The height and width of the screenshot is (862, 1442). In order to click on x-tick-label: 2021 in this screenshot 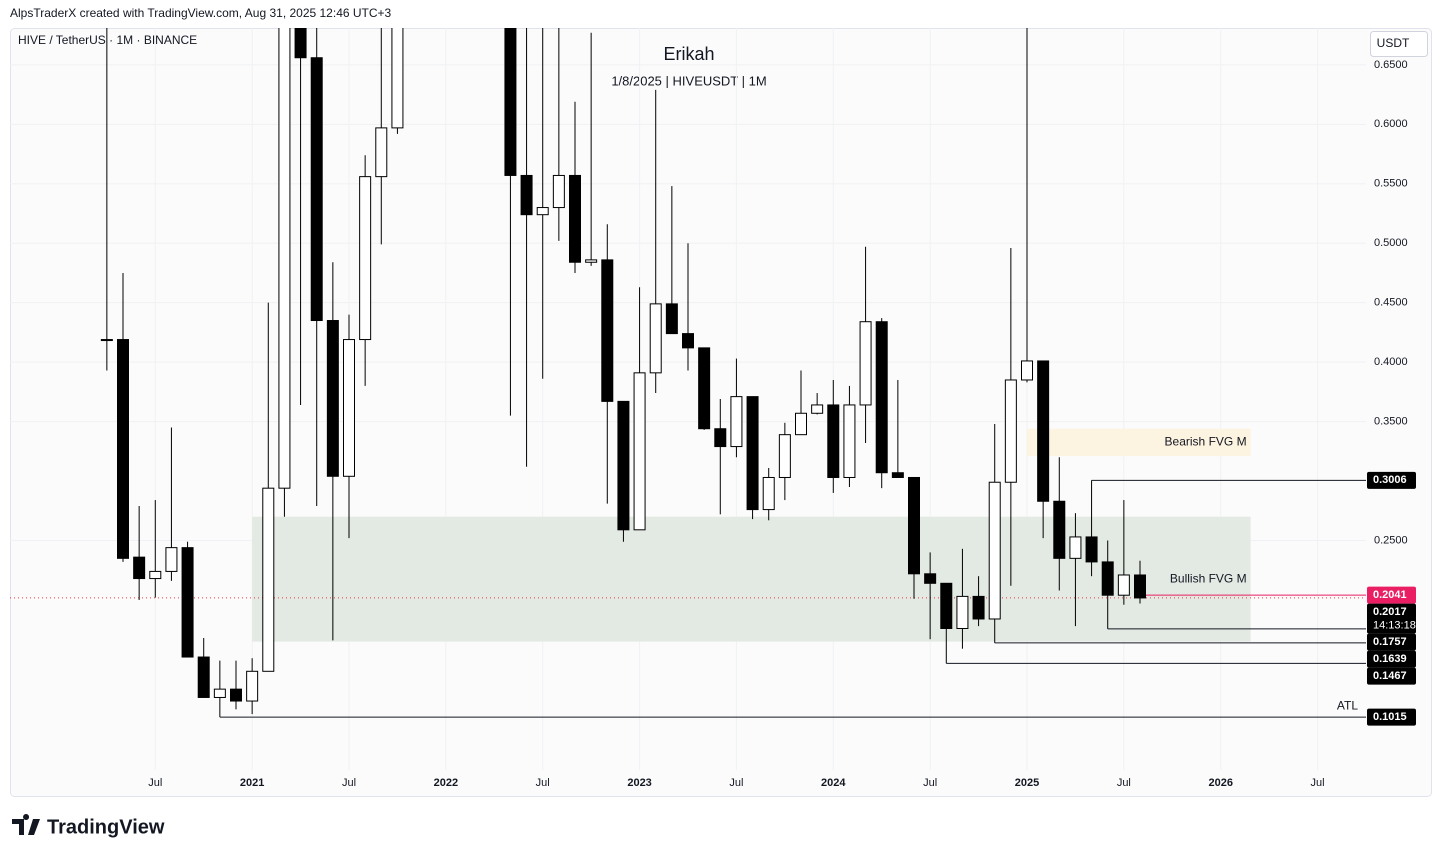, I will do `click(252, 783)`.